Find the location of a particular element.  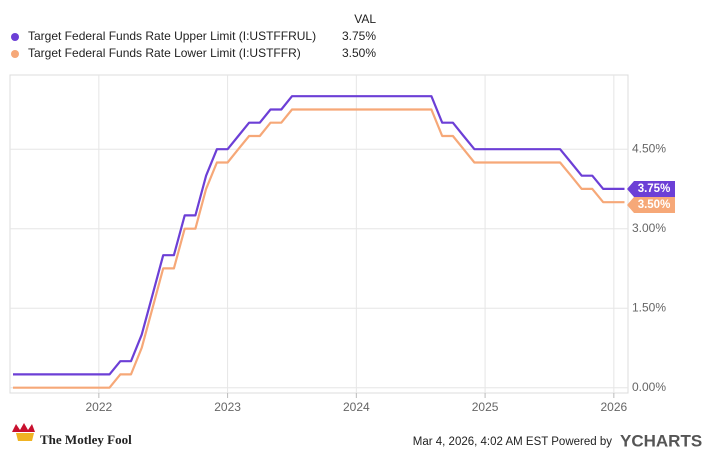

brand-name: The Motley Fool is located at coordinates (86, 439).